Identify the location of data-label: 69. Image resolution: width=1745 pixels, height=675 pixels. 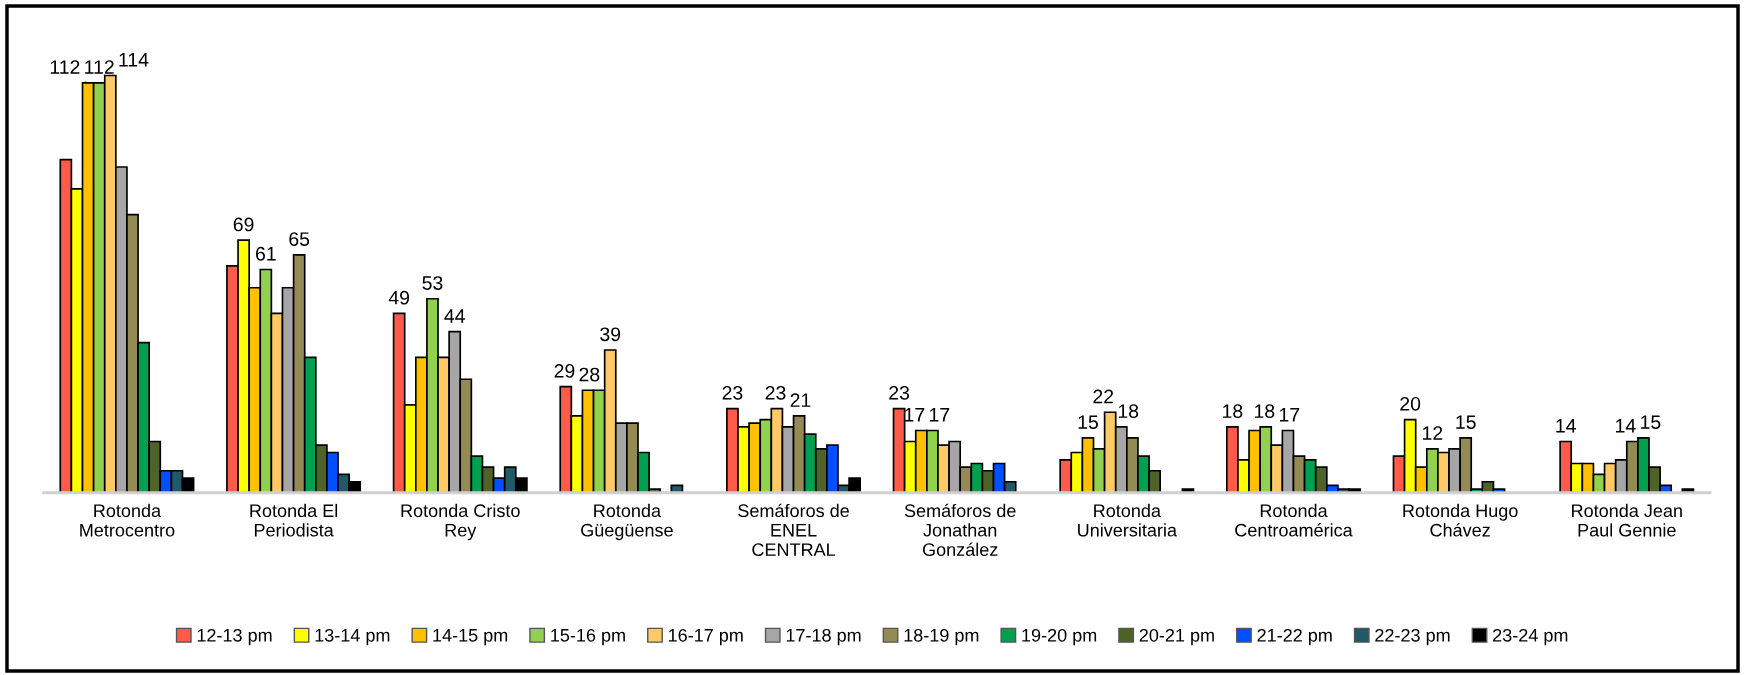
(243, 224).